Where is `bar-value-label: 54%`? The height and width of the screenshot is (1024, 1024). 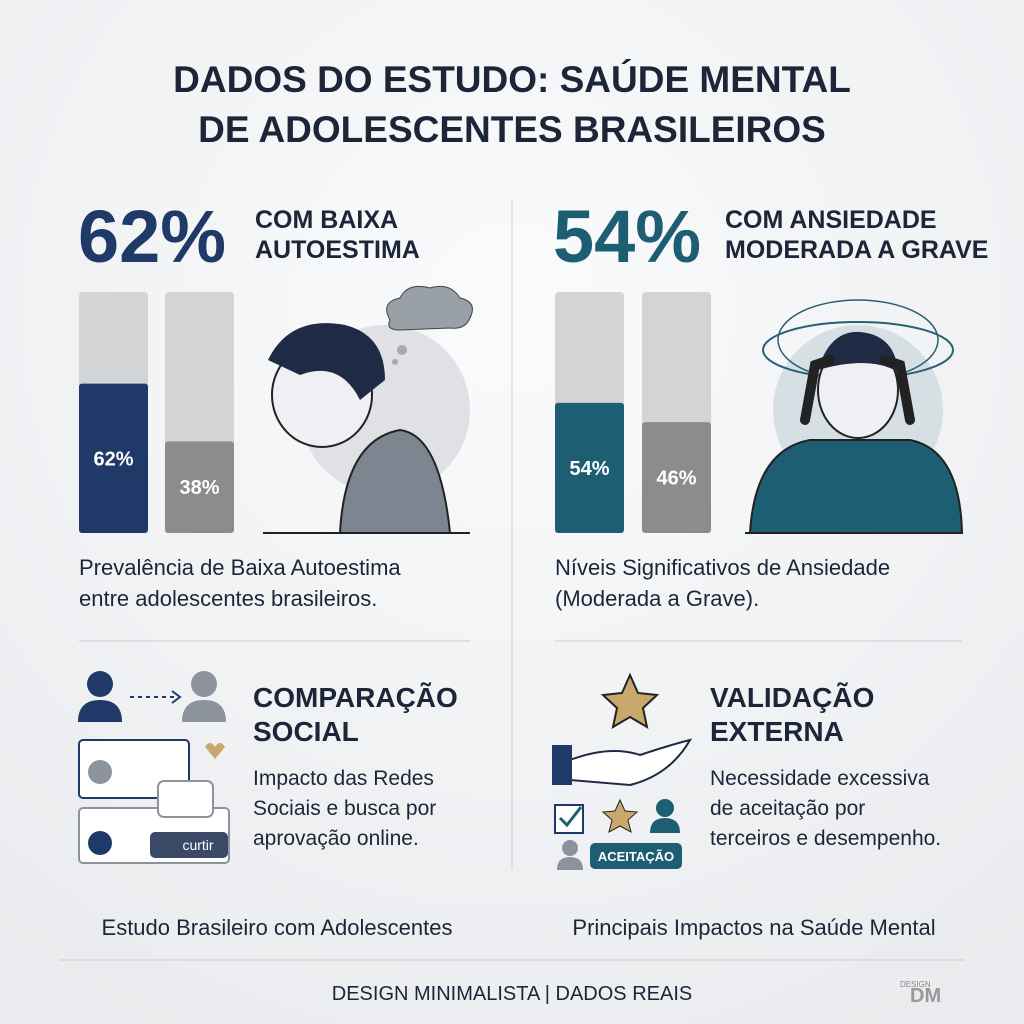
bar-value-label: 54% is located at coordinates (589, 469).